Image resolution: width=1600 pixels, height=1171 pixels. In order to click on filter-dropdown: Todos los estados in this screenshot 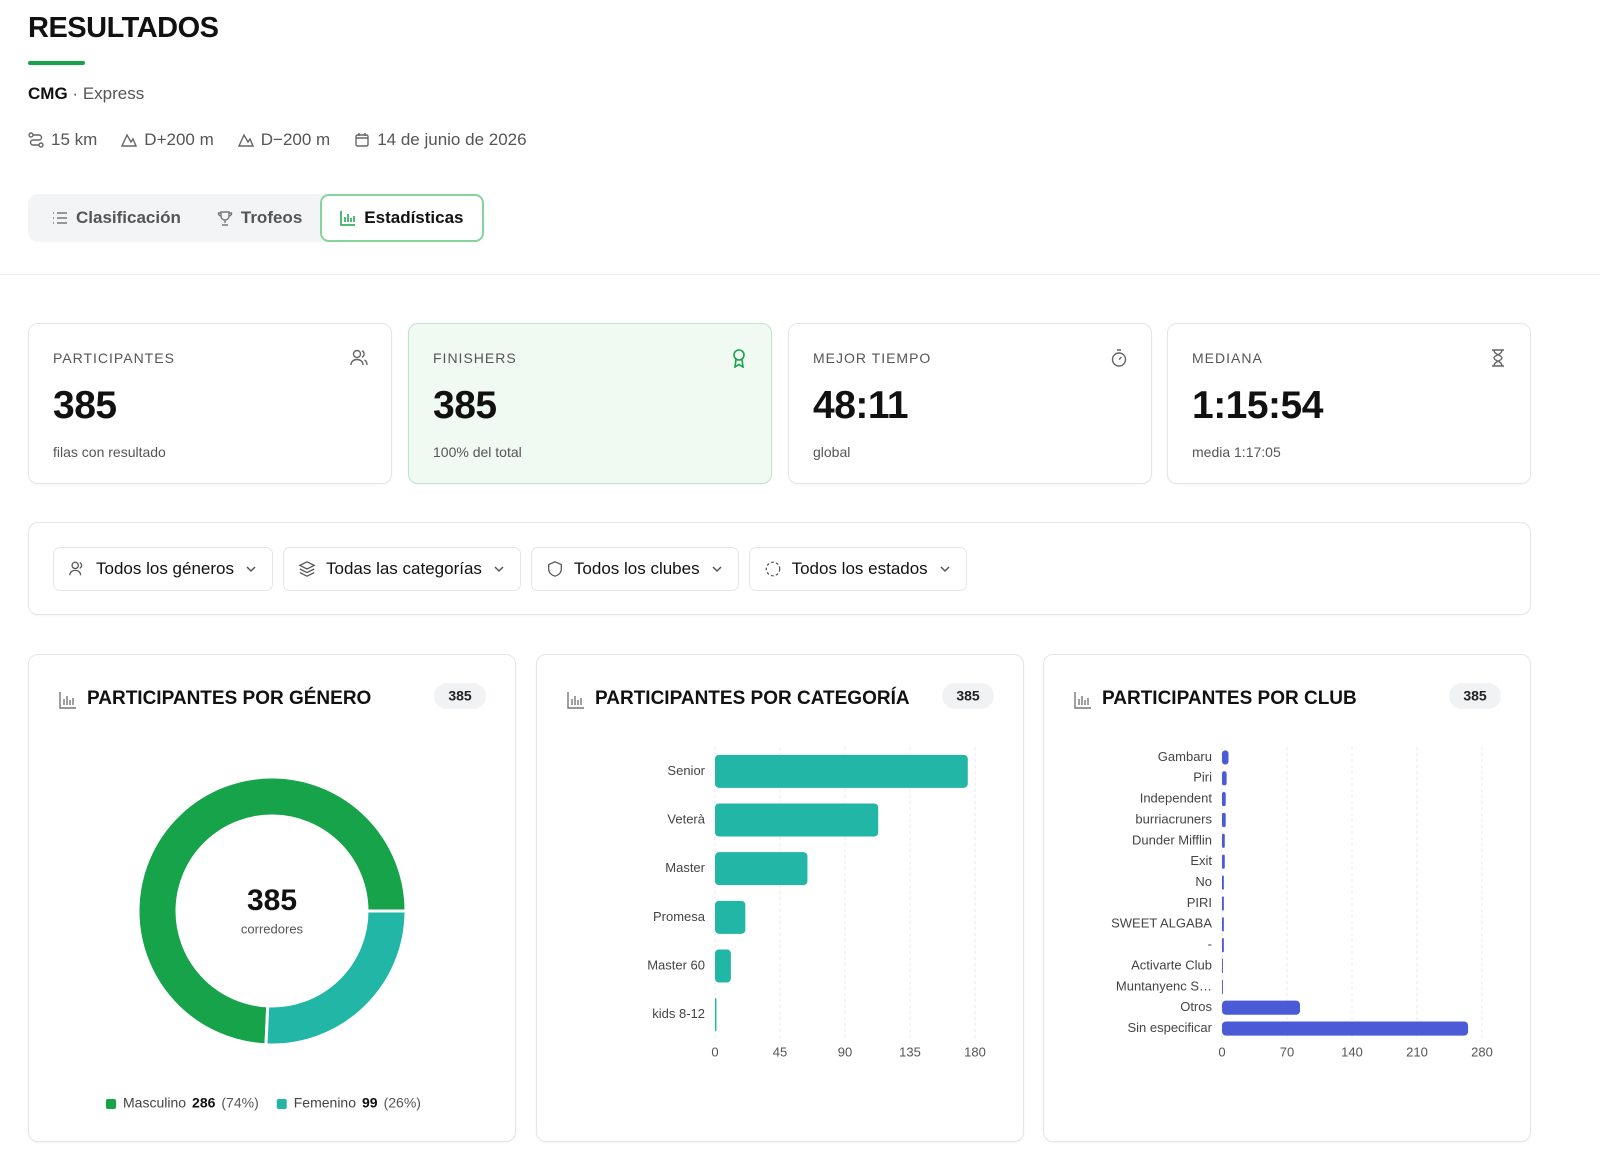, I will do `click(857, 568)`.